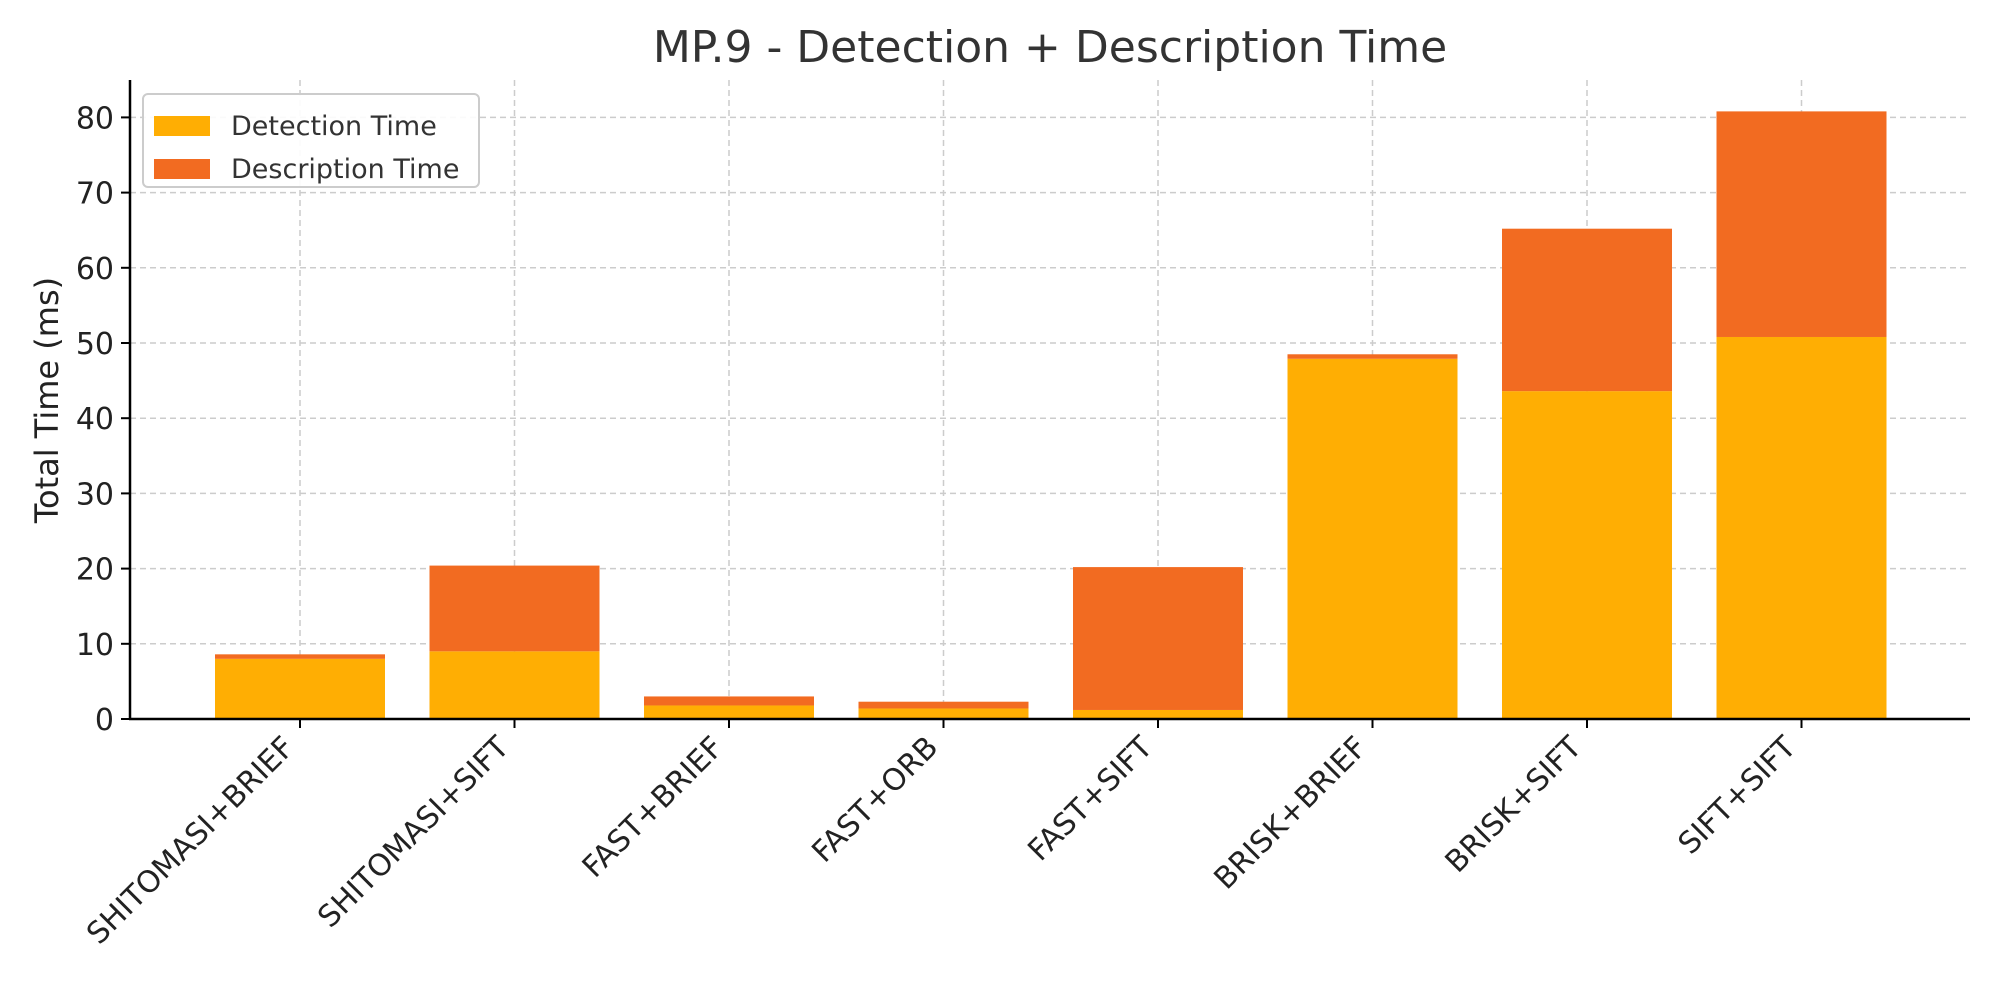  What do you see at coordinates (1158, 714) in the screenshot?
I see `bar-detection-fast-sift` at bounding box center [1158, 714].